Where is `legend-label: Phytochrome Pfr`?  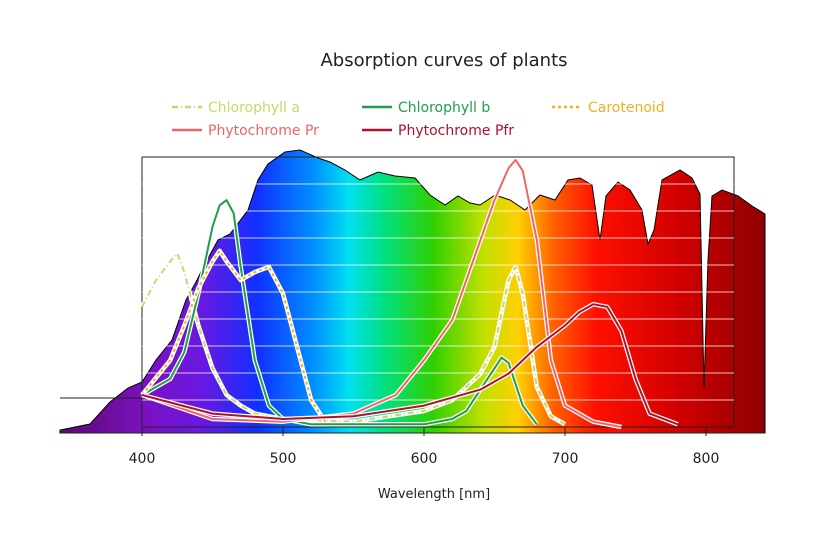
legend-label: Phytochrome Pfr is located at coordinates (456, 131).